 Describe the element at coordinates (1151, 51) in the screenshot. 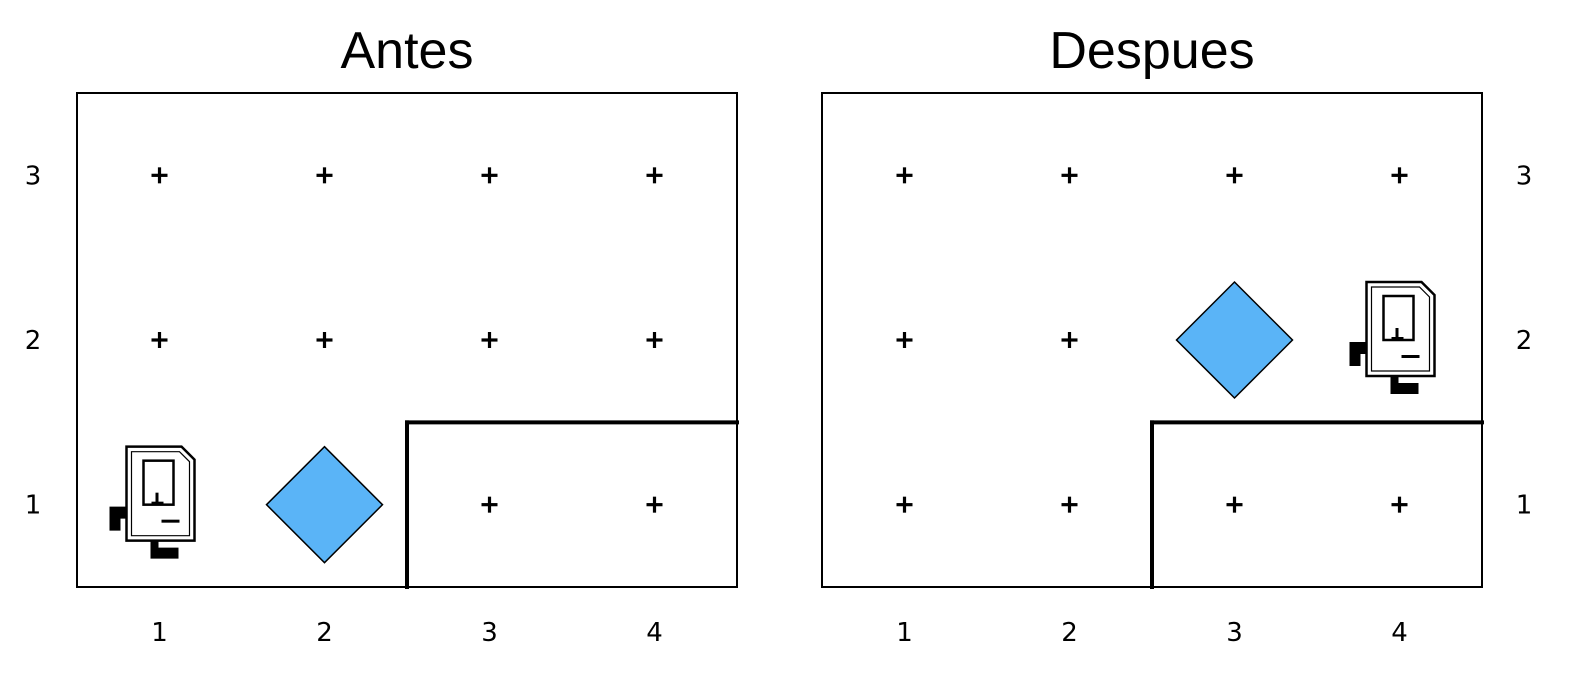

I see `panel-title: Despues` at that location.